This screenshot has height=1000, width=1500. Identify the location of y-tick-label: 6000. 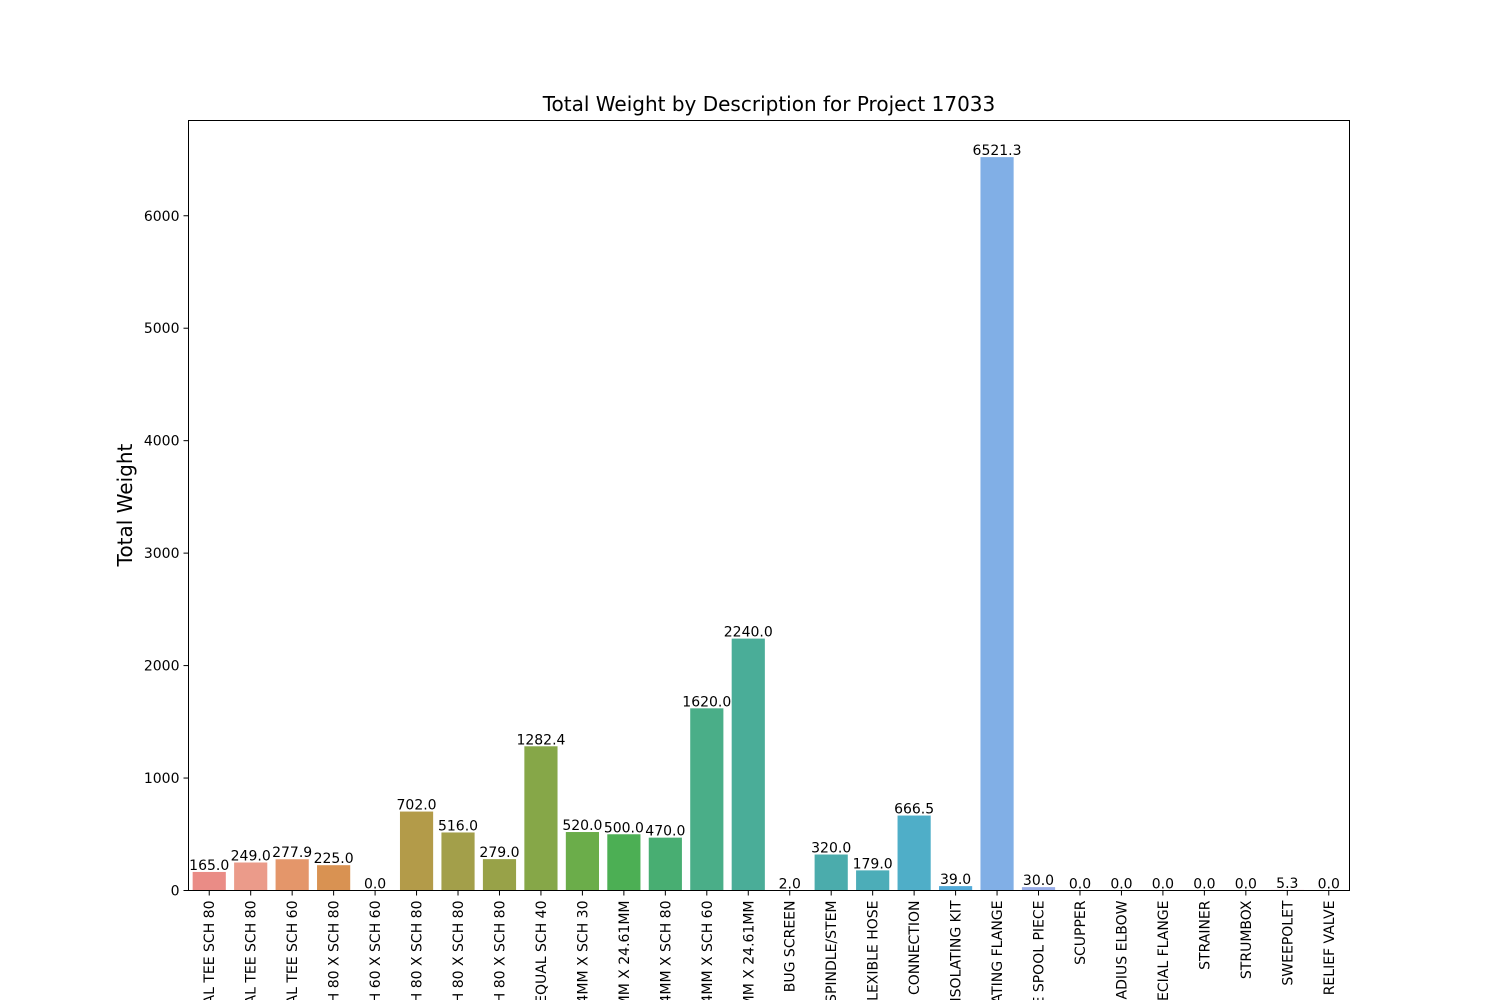
(162, 217).